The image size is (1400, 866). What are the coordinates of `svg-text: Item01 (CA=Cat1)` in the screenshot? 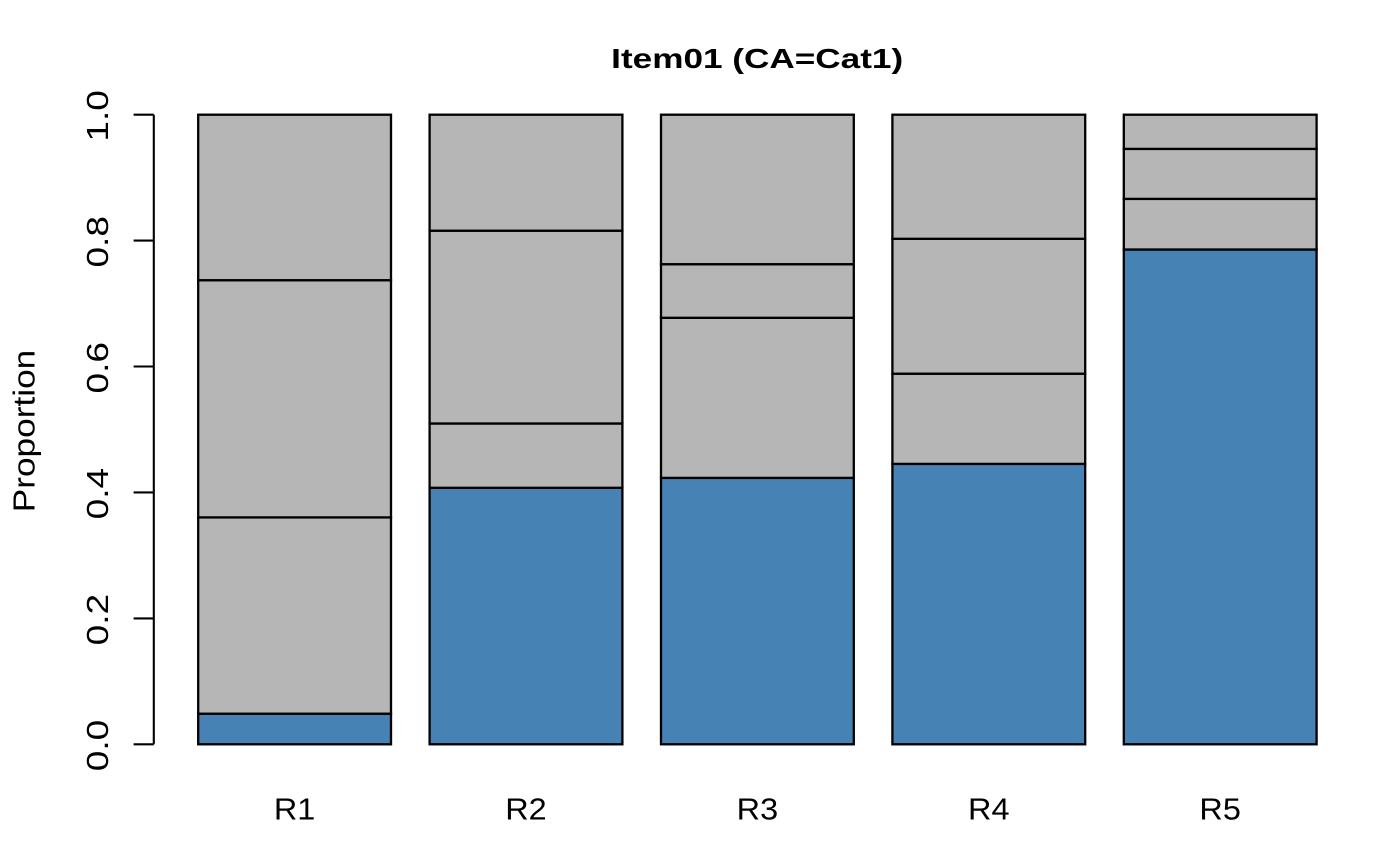 It's located at (757, 58).